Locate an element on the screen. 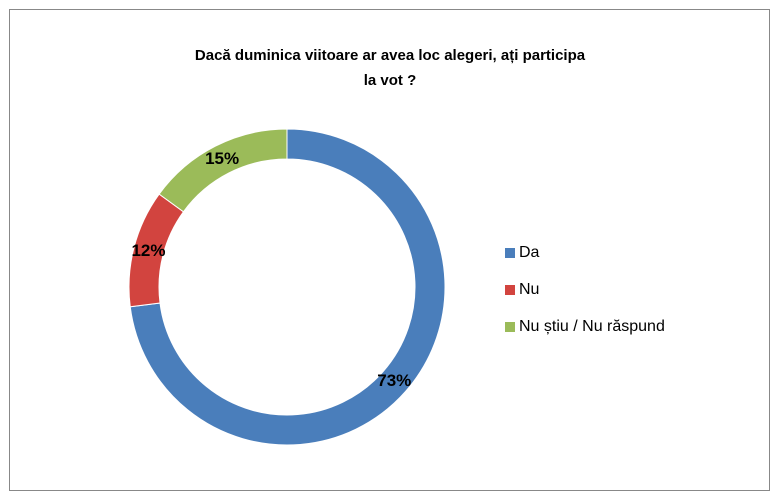 This screenshot has height=500, width=779. legend-label: Nu știu / Nu răspund is located at coordinates (592, 326).